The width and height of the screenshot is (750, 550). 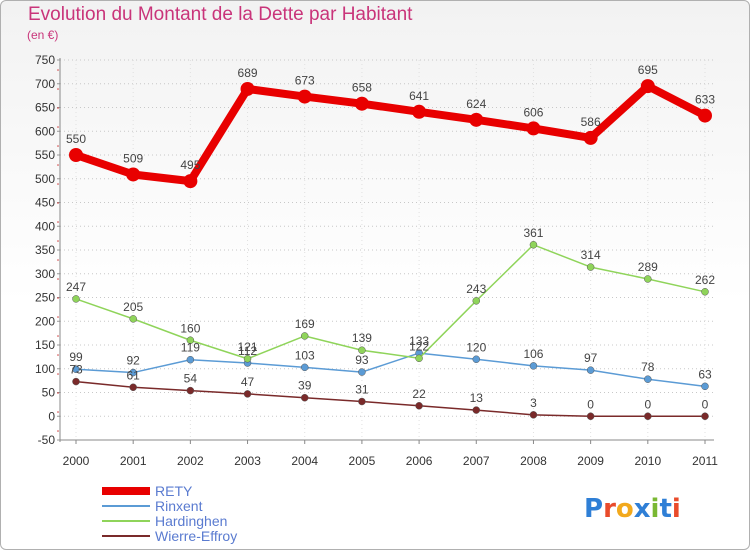 What do you see at coordinates (45, 84) in the screenshot?
I see `y-tick-label: 700` at bounding box center [45, 84].